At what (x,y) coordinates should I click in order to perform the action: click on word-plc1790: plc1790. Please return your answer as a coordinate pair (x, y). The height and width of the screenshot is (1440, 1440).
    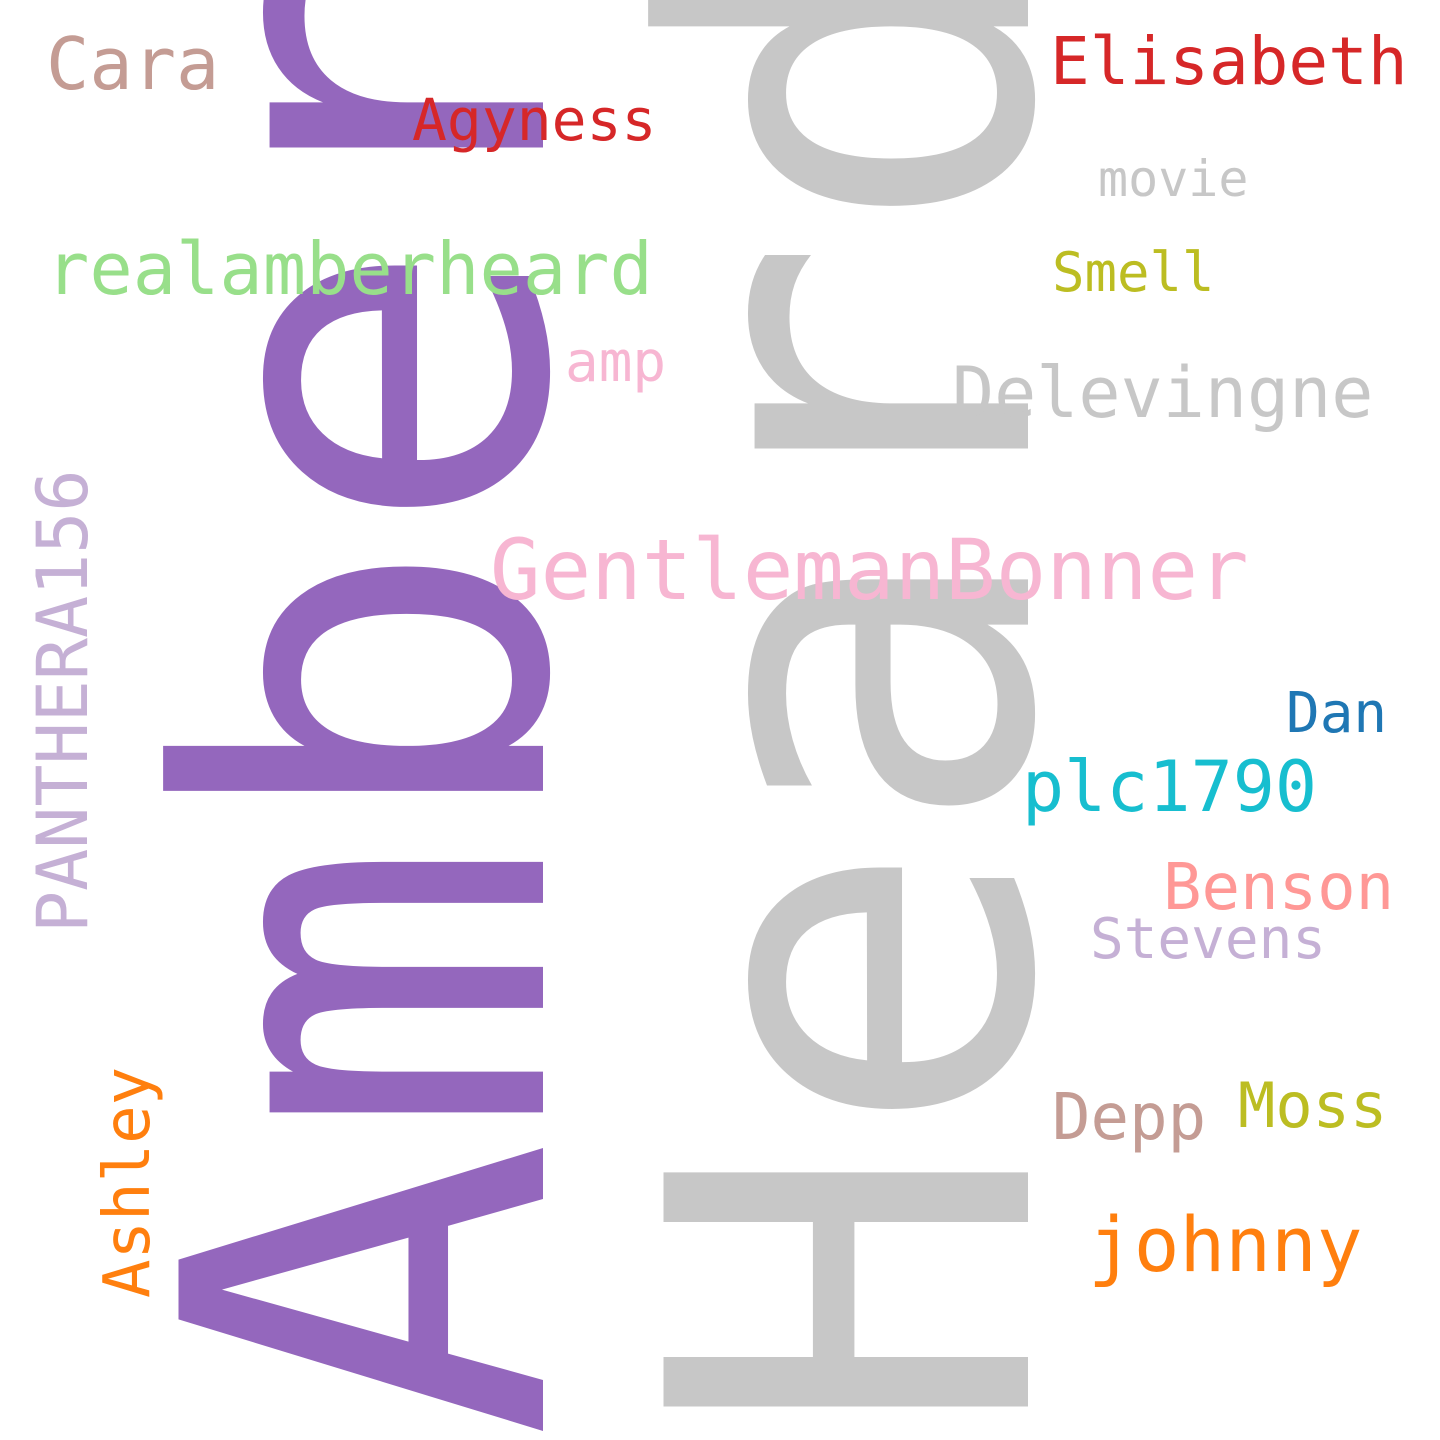
    Looking at the image, I should click on (1170, 787).